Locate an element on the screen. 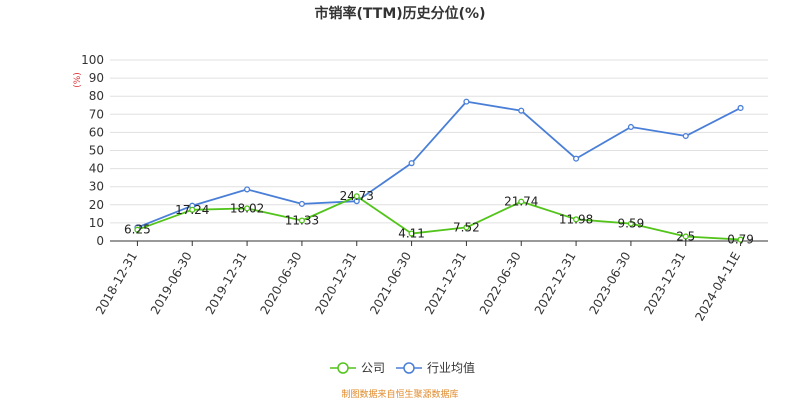 Image resolution: width=800 pixels, height=400 pixels. x-tick-label: 2023-06-30 is located at coordinates (610, 283).